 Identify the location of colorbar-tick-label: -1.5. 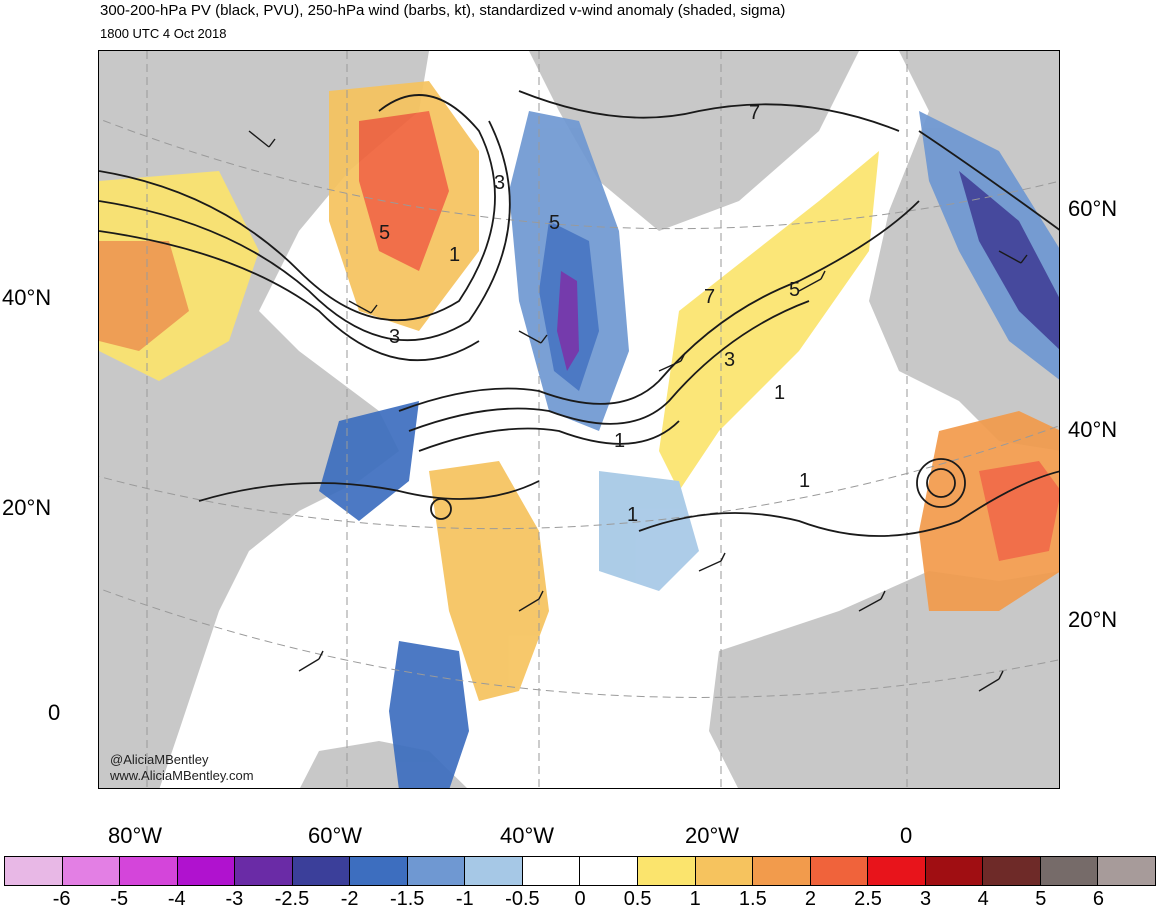
(407, 899).